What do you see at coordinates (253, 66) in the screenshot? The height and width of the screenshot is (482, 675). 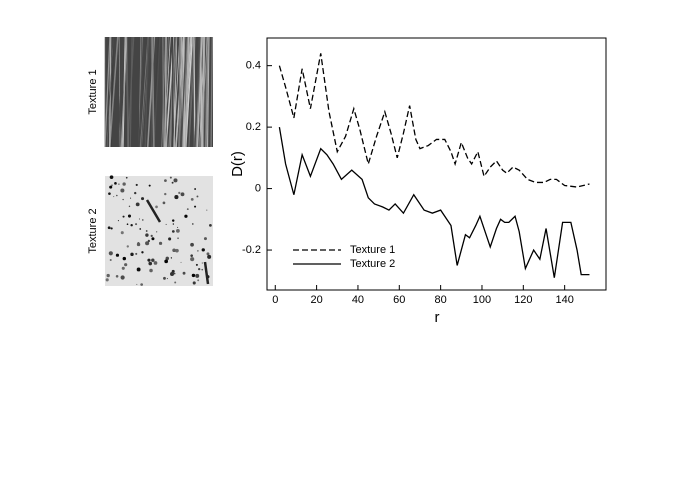 I see `y-tick-label: 0.4` at bounding box center [253, 66].